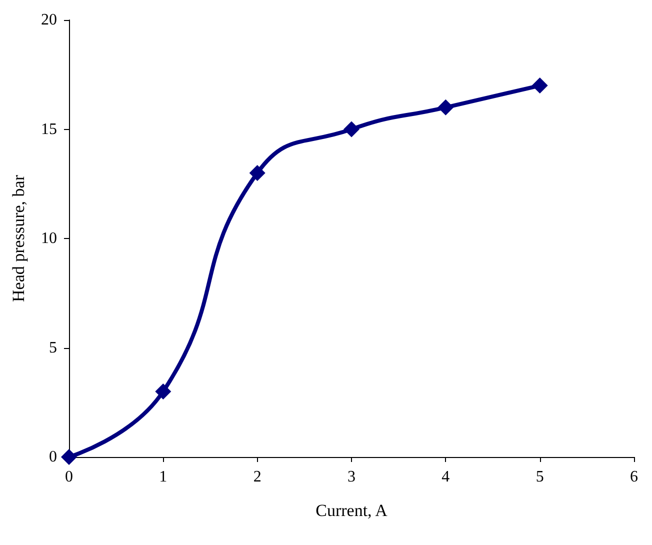 The width and height of the screenshot is (652, 545). Describe the element at coordinates (18, 238) in the screenshot. I see `y-axis-title: Head pressure, bar` at that location.